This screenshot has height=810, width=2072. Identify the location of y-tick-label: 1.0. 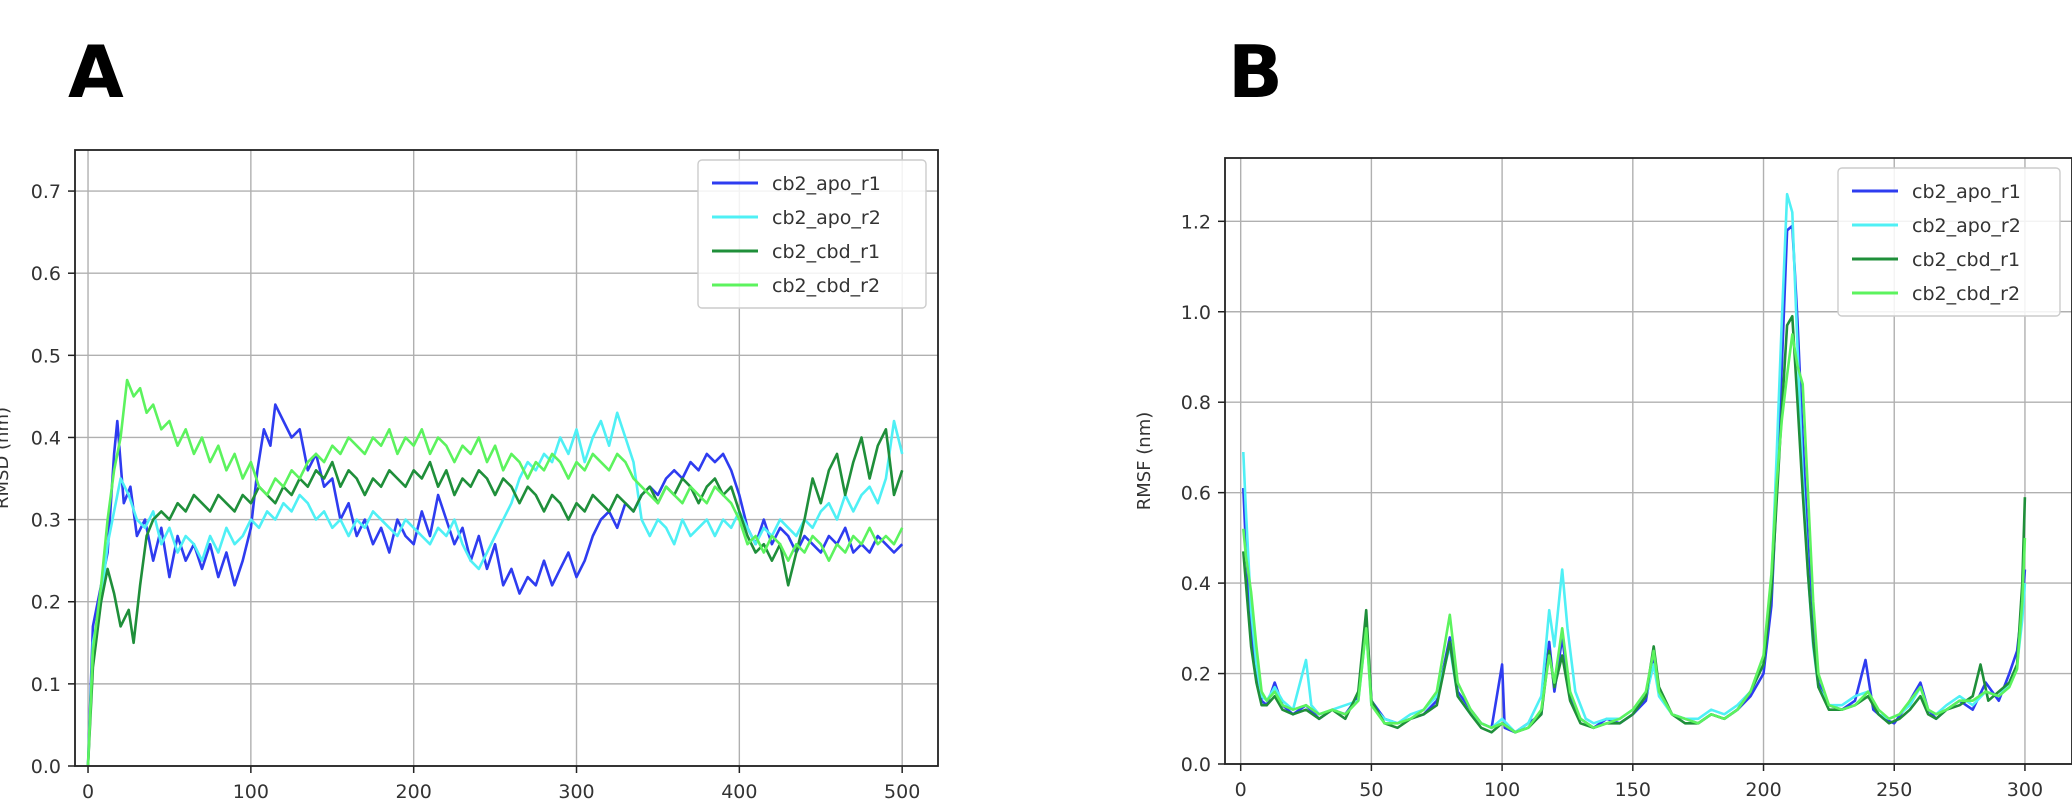
(1196, 313).